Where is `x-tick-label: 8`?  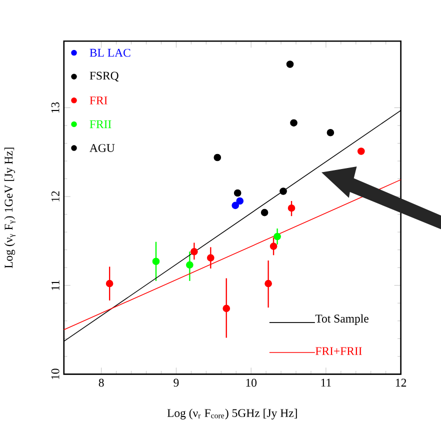
x-tick-label: 8 is located at coordinates (101, 382).